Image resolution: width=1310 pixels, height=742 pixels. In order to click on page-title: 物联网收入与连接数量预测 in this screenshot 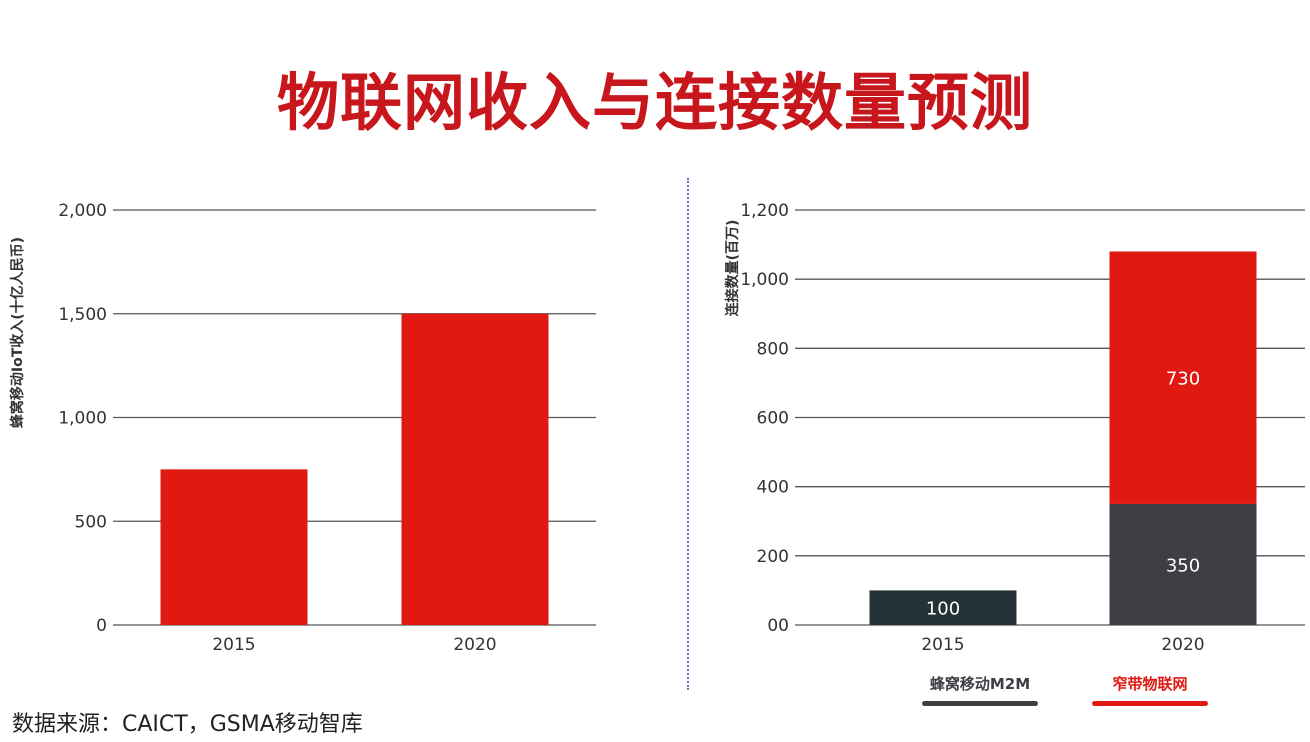, I will do `click(654, 102)`.